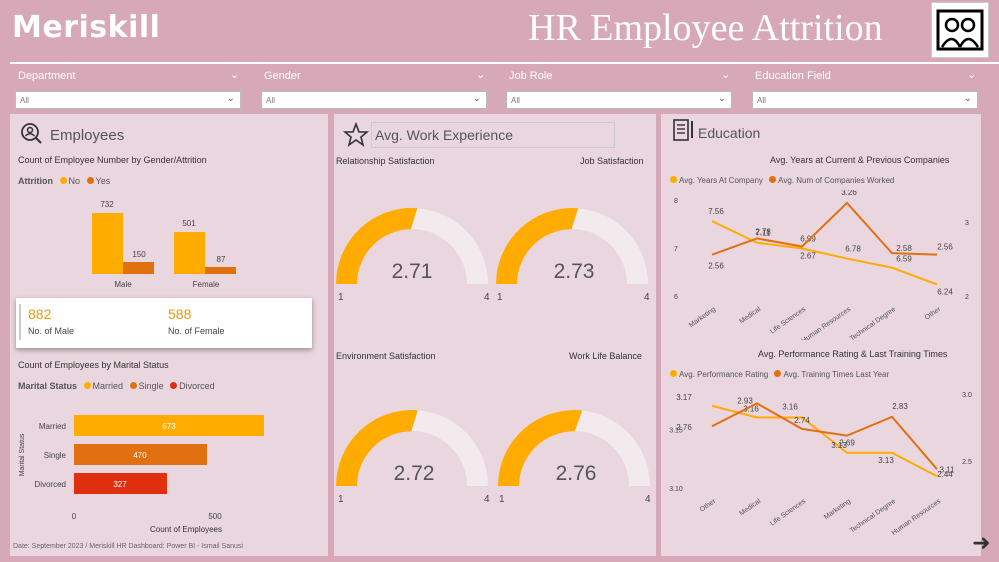  I want to click on data-label: 2.78, so click(763, 231).